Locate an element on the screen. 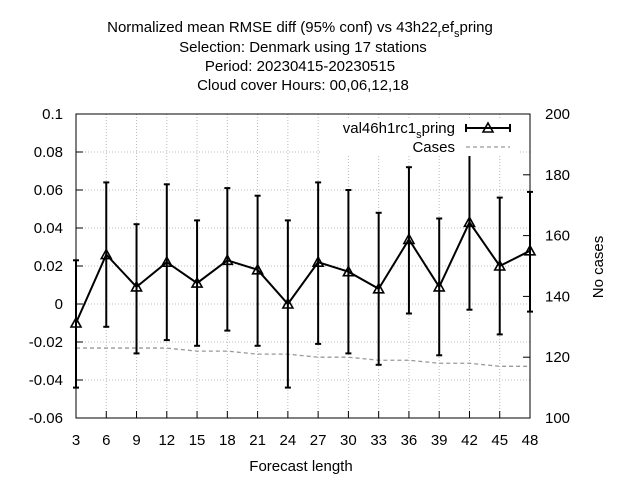 The width and height of the screenshot is (640, 480). y-tick-label: 0.1 is located at coordinates (52, 114).